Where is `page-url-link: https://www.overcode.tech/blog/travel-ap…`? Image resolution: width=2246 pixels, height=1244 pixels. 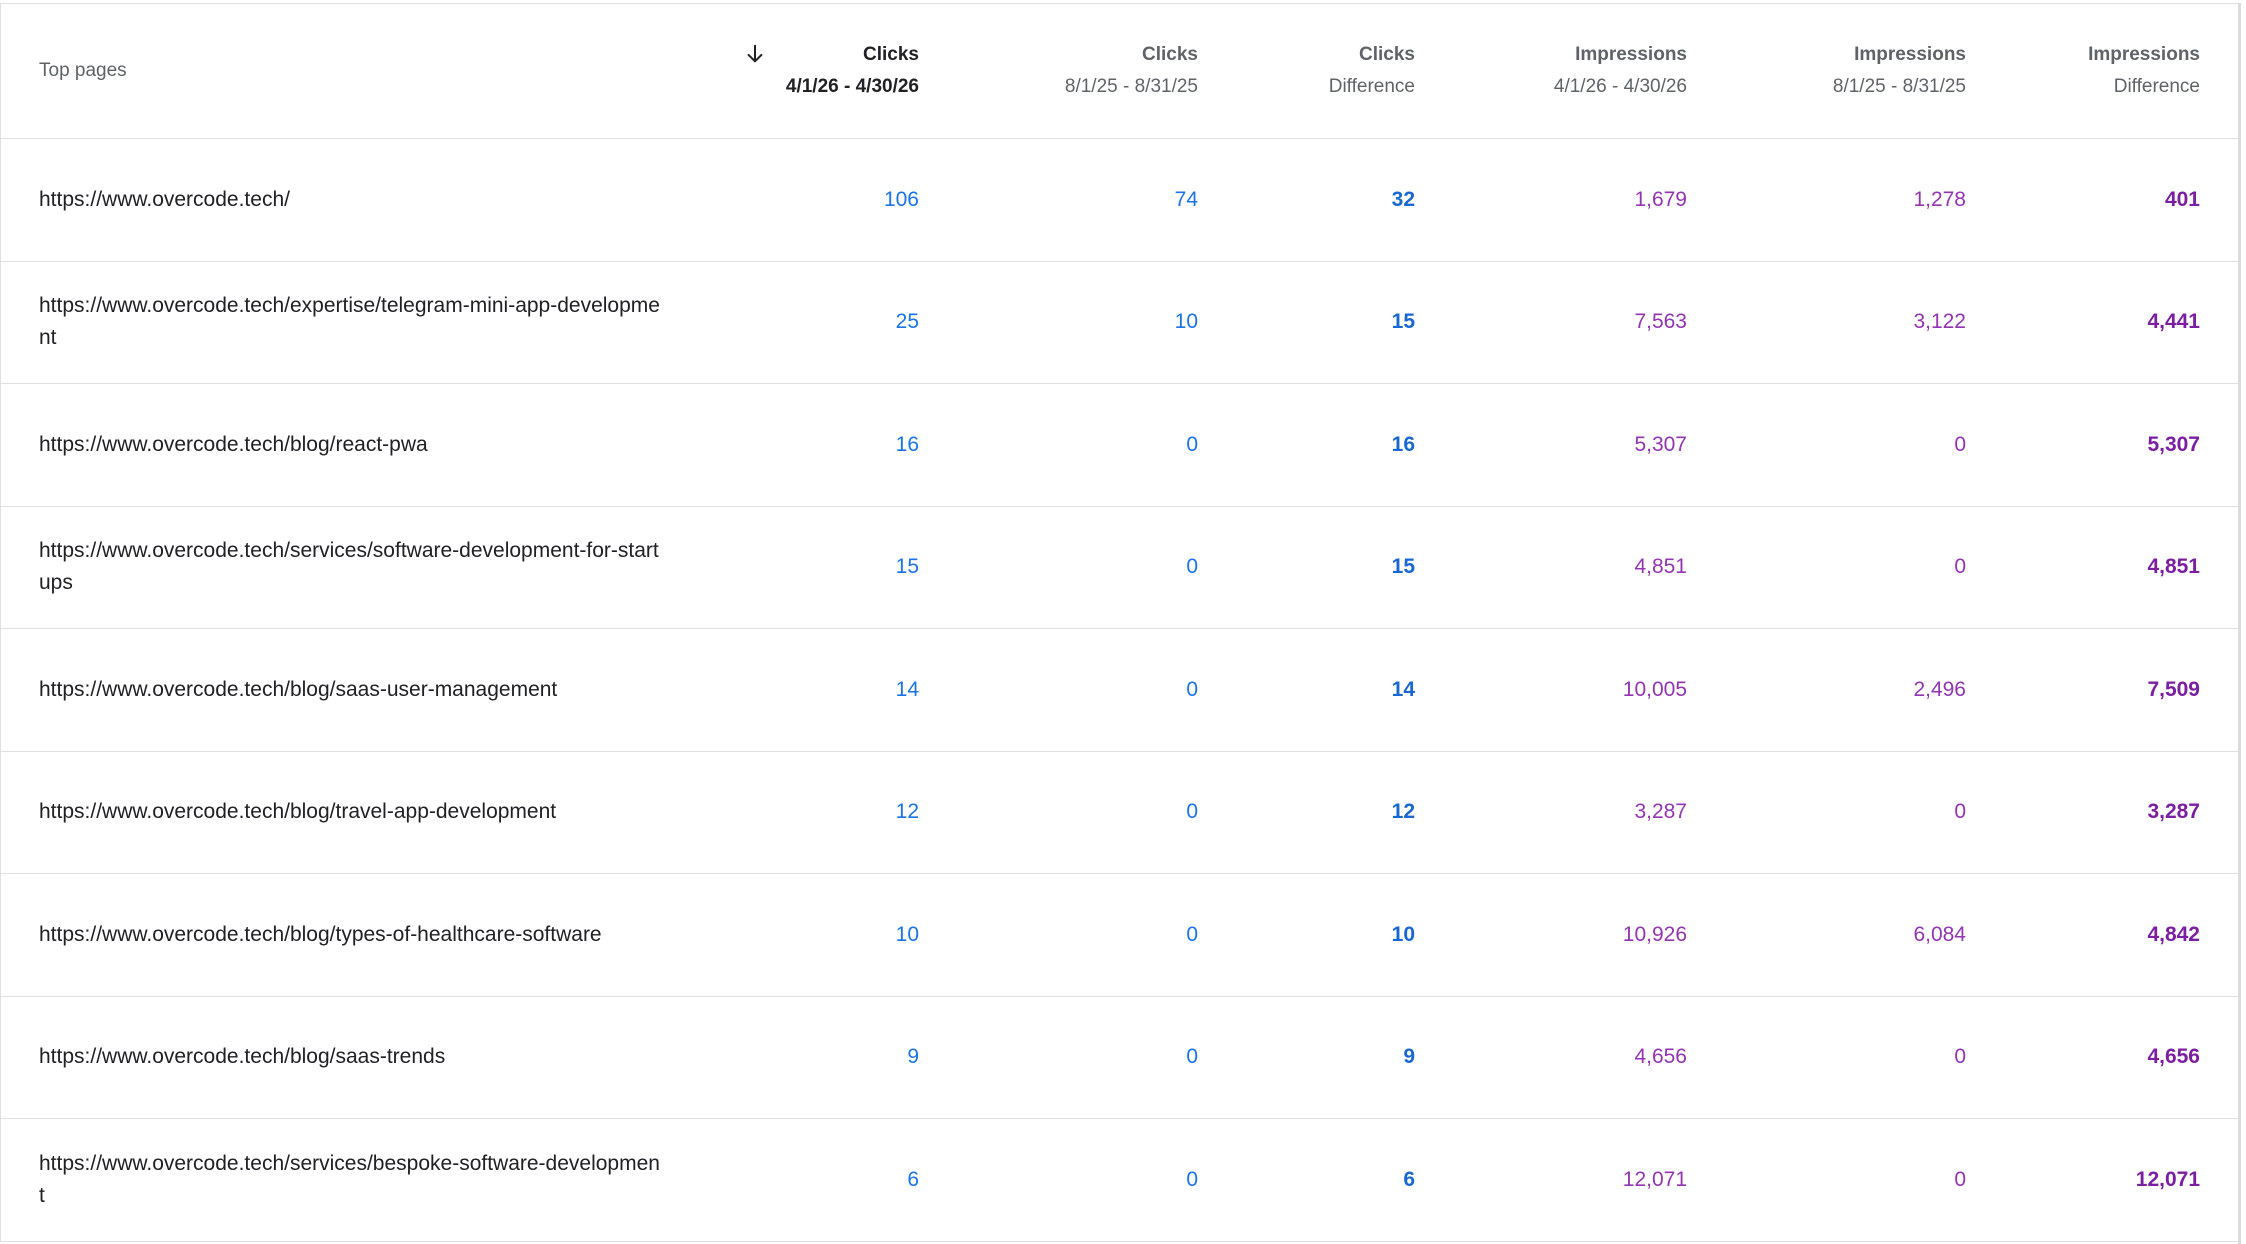 page-url-link: https://www.overcode.tech/blog/travel-ap… is located at coordinates (298, 812).